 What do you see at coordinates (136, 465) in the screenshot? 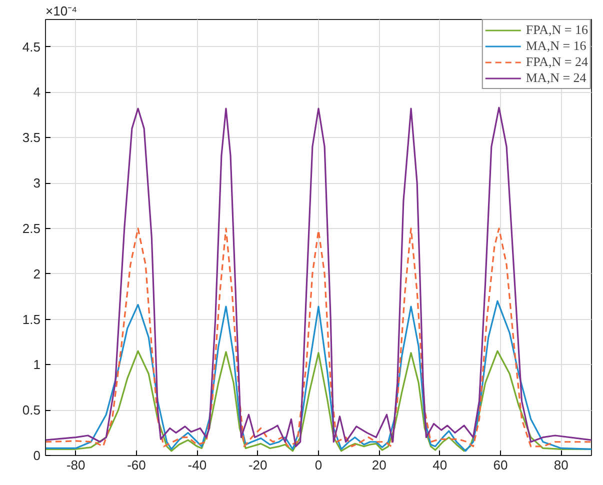
I see `x-tick-label: -60` at bounding box center [136, 465].